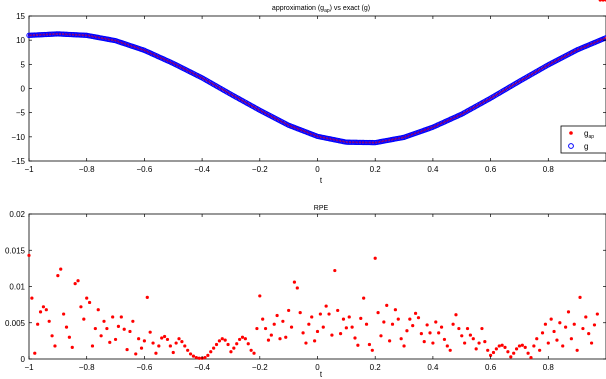 This screenshot has width=606, height=379. What do you see at coordinates (549, 169) in the screenshot?
I see `x-tick-label: 0.8` at bounding box center [549, 169].